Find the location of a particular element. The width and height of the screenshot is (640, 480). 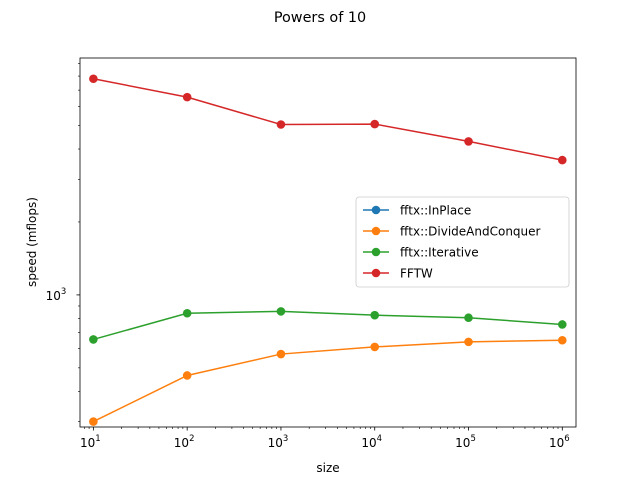

y-tick-label: 103 is located at coordinates (56, 295).